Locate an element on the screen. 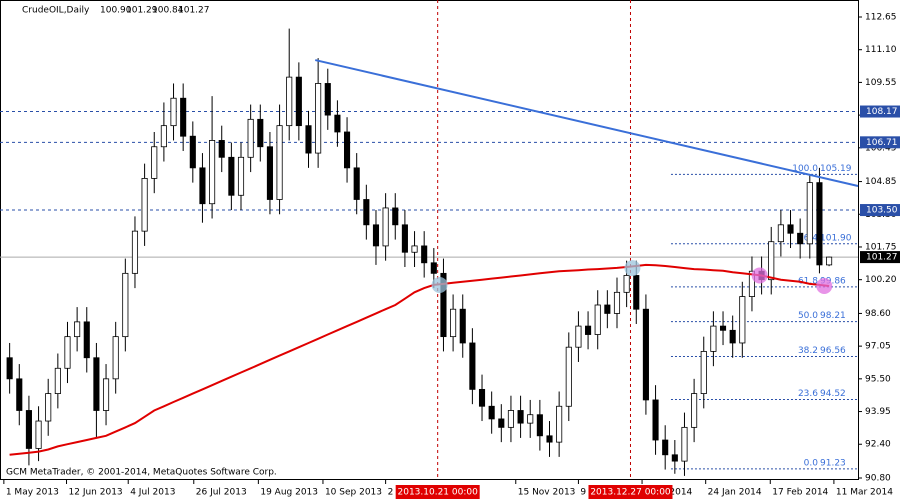 The image size is (900, 500). fib-ratio: 0.0 is located at coordinates (811, 463).